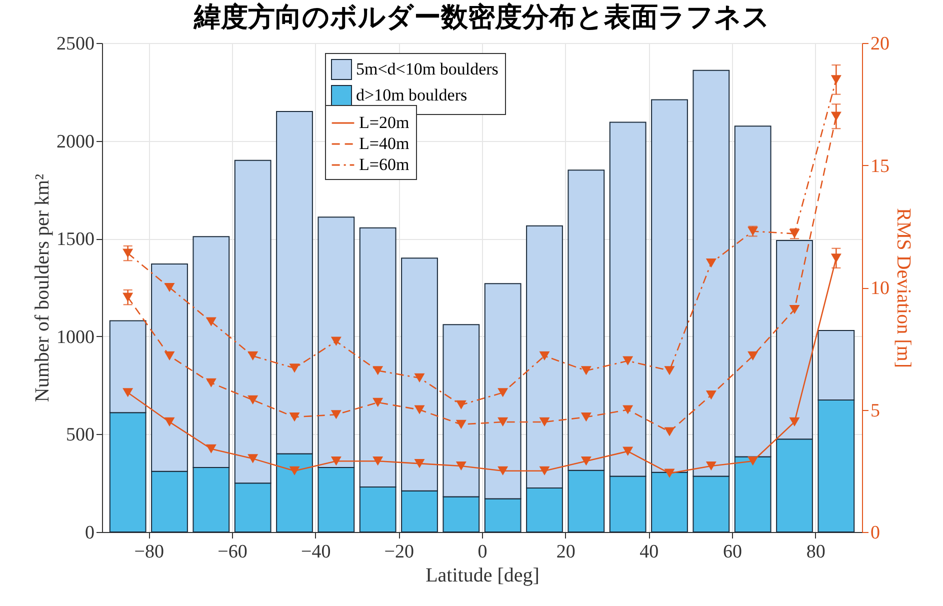 The image size is (943, 606). What do you see at coordinates (384, 164) in the screenshot?
I see `legend-label: L=60m` at bounding box center [384, 164].